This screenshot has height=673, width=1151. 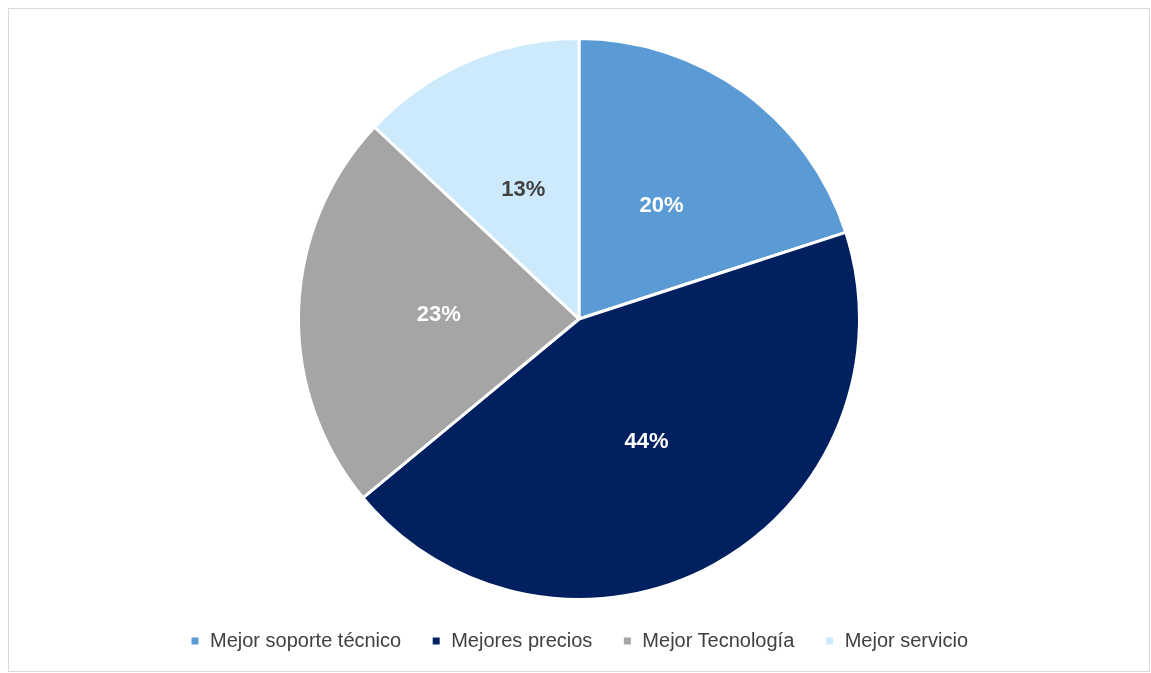 What do you see at coordinates (719, 639) in the screenshot?
I see `legend-label: Mejor Tecnología` at bounding box center [719, 639].